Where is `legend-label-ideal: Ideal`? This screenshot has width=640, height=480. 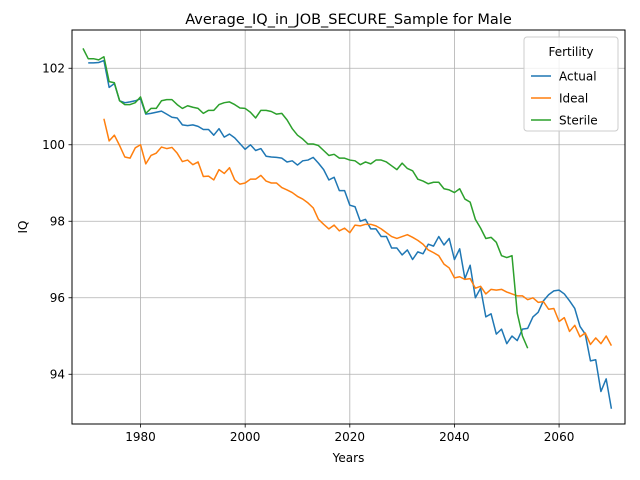 legend-label-ideal: Ideal is located at coordinates (573, 98).